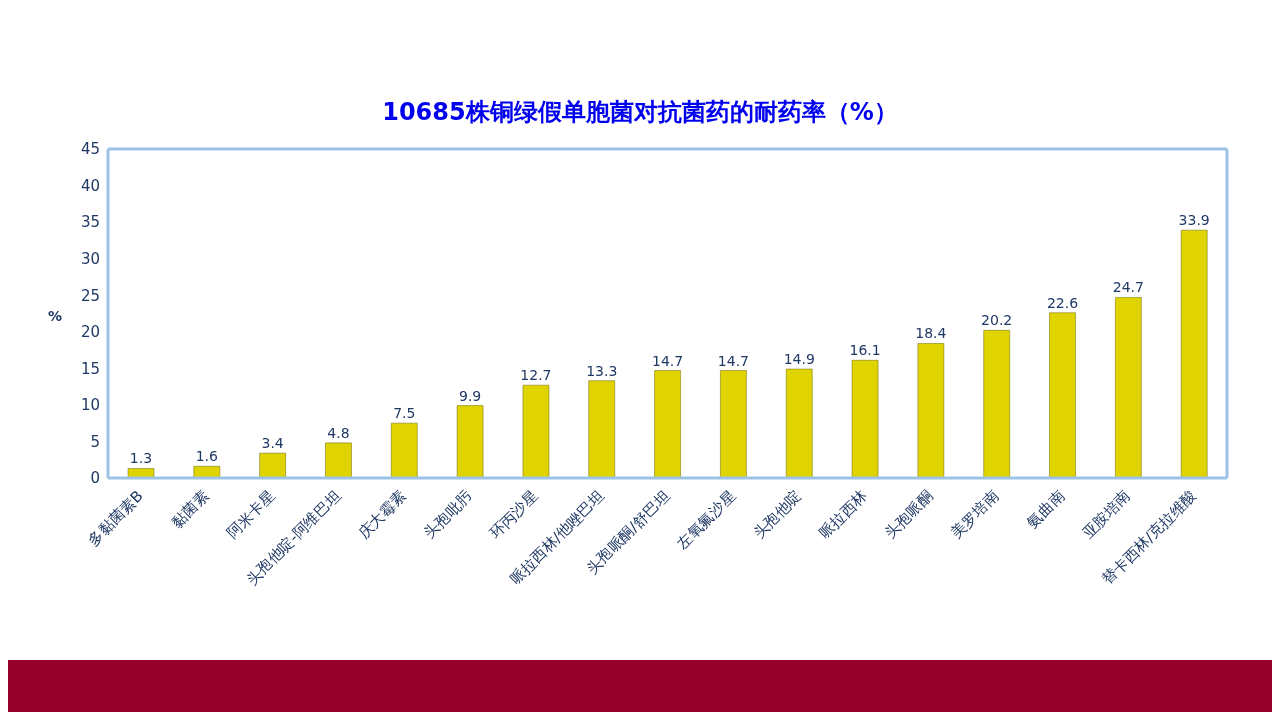 Image resolution: width=1280 pixels, height=720 pixels. I want to click on data-label: 14.9, so click(799, 359).